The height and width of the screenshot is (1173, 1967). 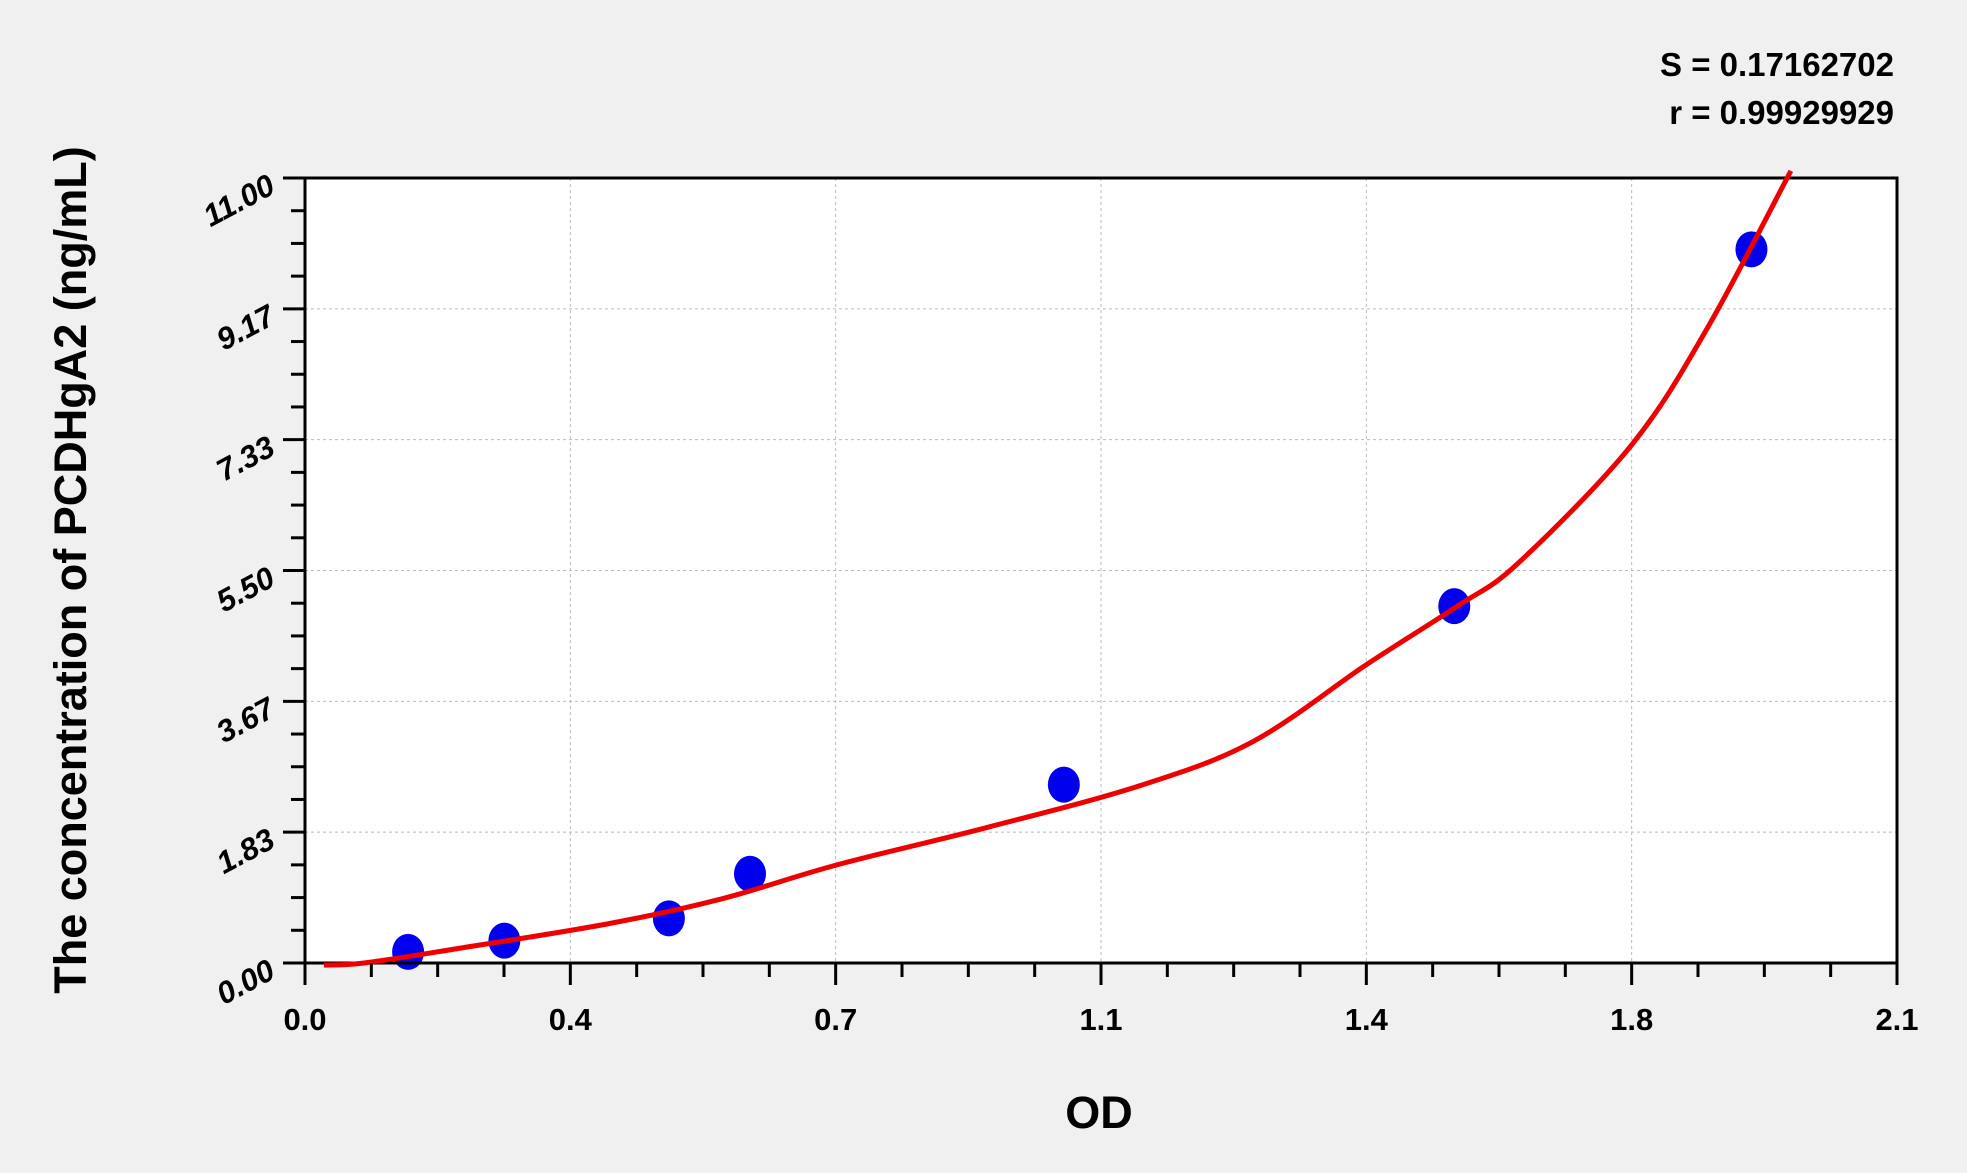 I want to click on x-tick-labels: 0.0 0.4 0.7 1.1 1.4 1.8 2.1, so click(x=1100, y=1019).